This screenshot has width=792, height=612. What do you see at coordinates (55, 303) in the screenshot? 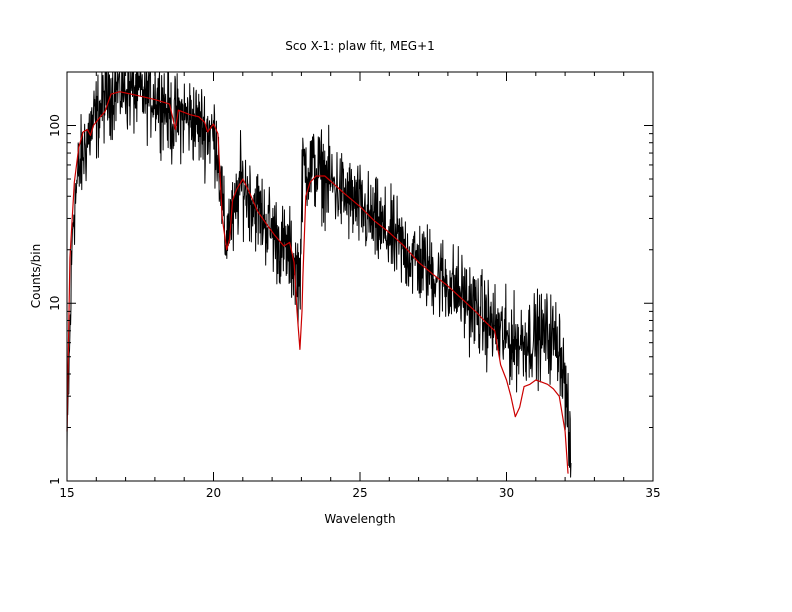
I see `y-tick-label: 10` at bounding box center [55, 303].